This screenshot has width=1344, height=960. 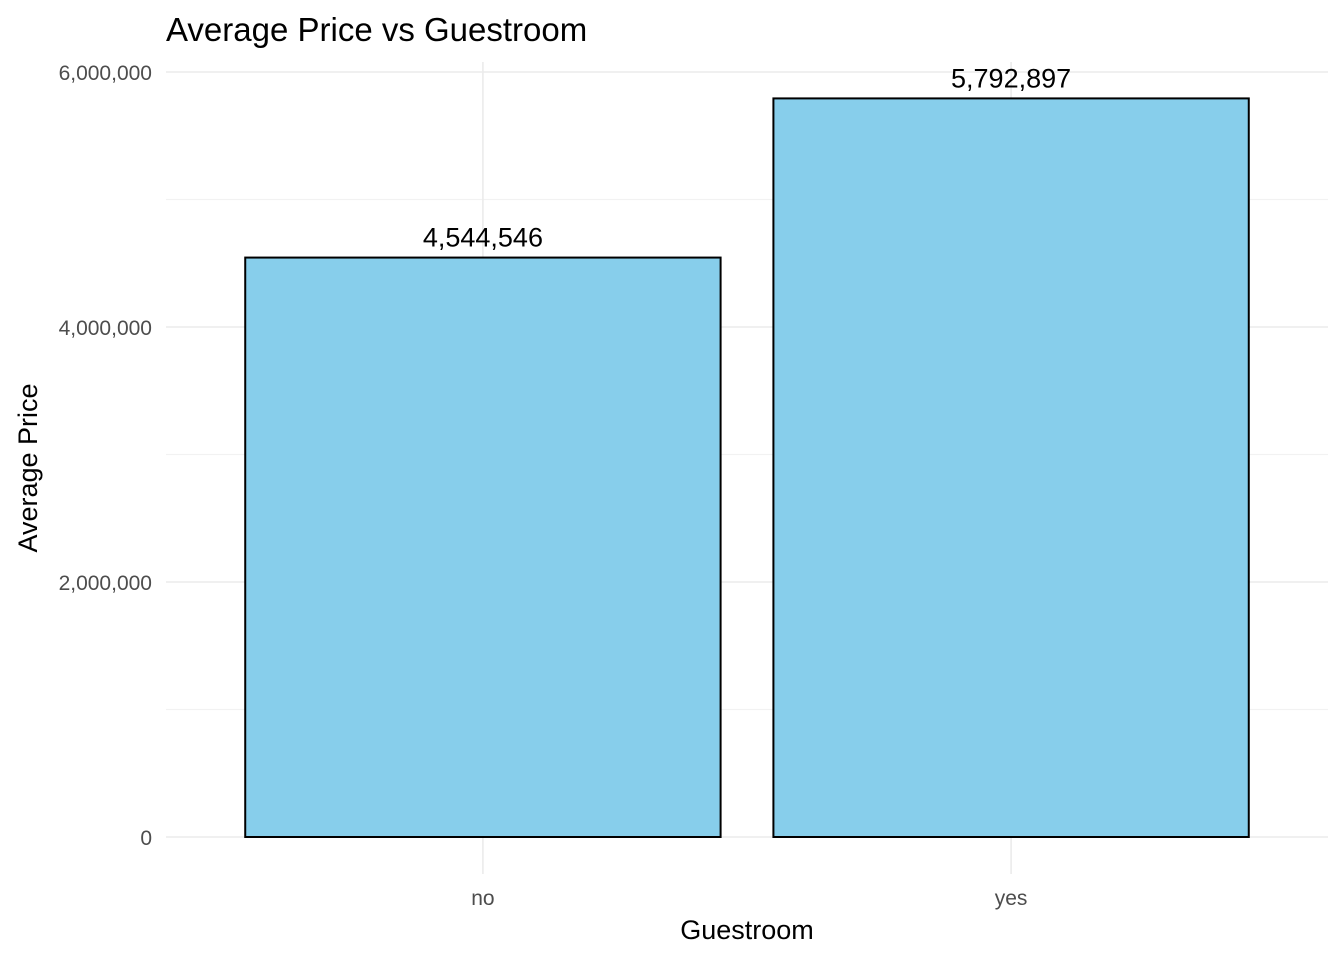 I want to click on y-tick-label-0: 0, so click(x=146, y=838).